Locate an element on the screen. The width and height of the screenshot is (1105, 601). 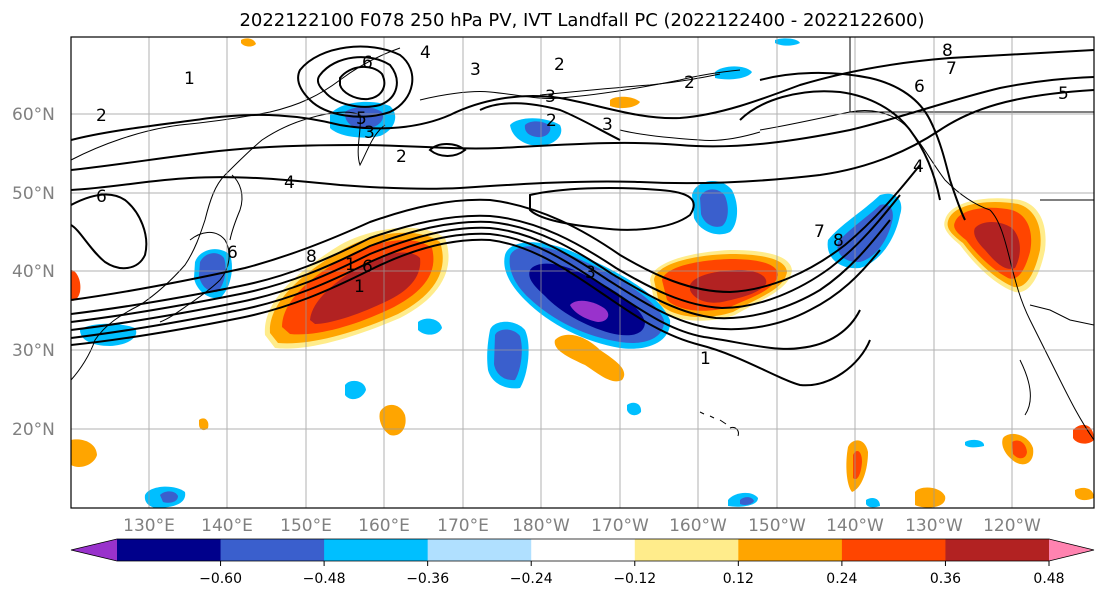
lon-label: 150°E is located at coordinates (306, 526).